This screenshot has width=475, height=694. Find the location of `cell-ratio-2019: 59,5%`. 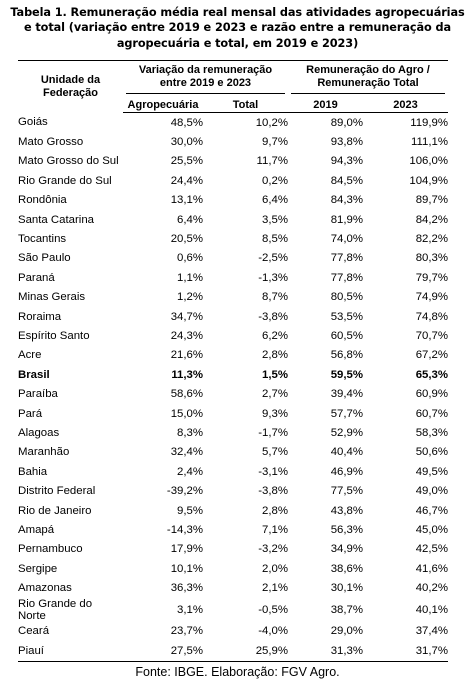

cell-ratio-2019: 59,5% is located at coordinates (346, 374).